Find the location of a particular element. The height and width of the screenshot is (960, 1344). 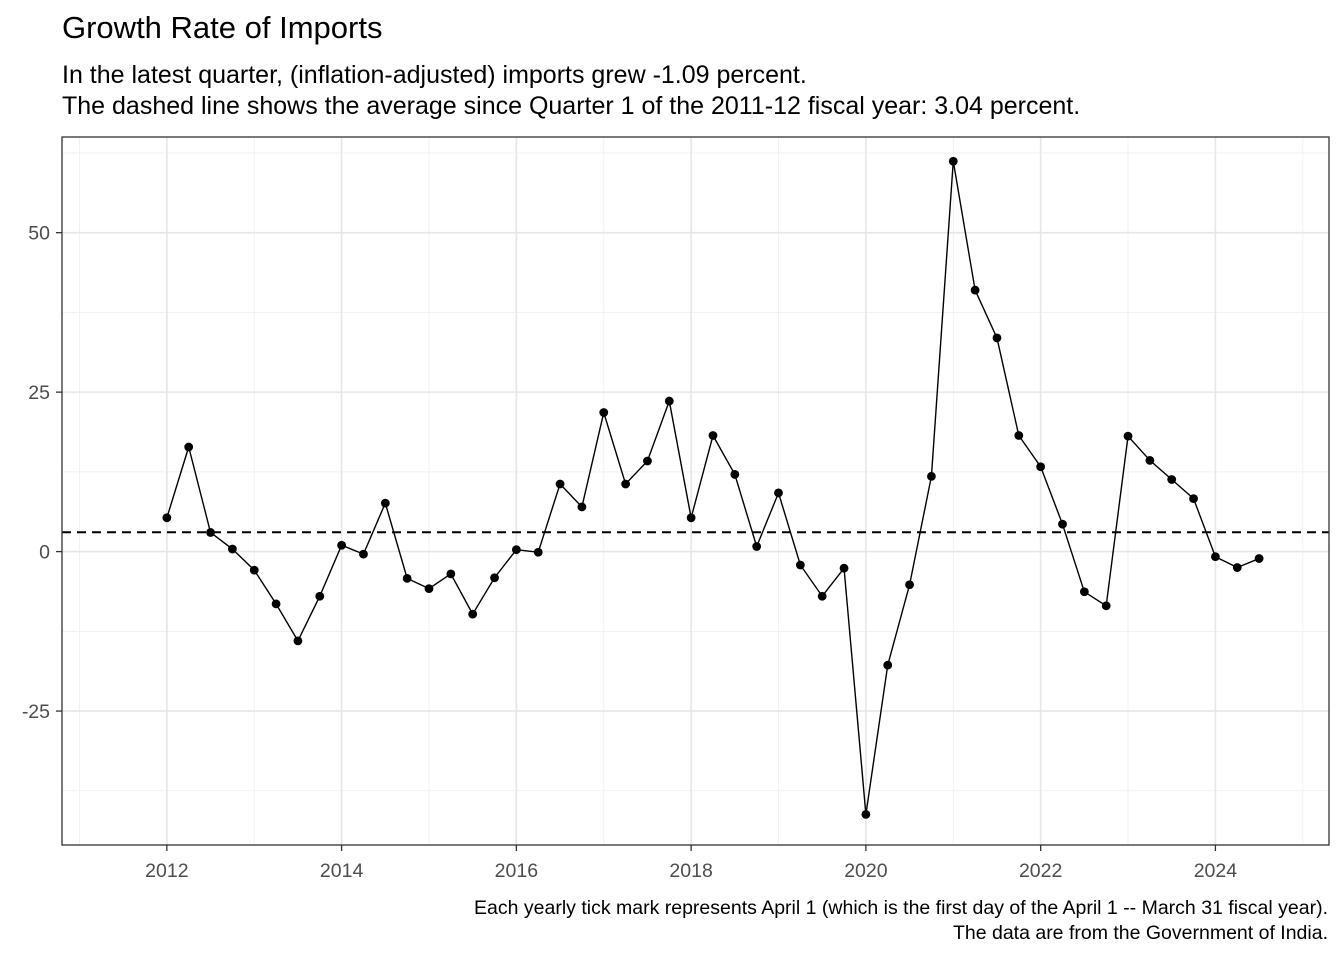

y-tick-label: 0 is located at coordinates (44, 553).